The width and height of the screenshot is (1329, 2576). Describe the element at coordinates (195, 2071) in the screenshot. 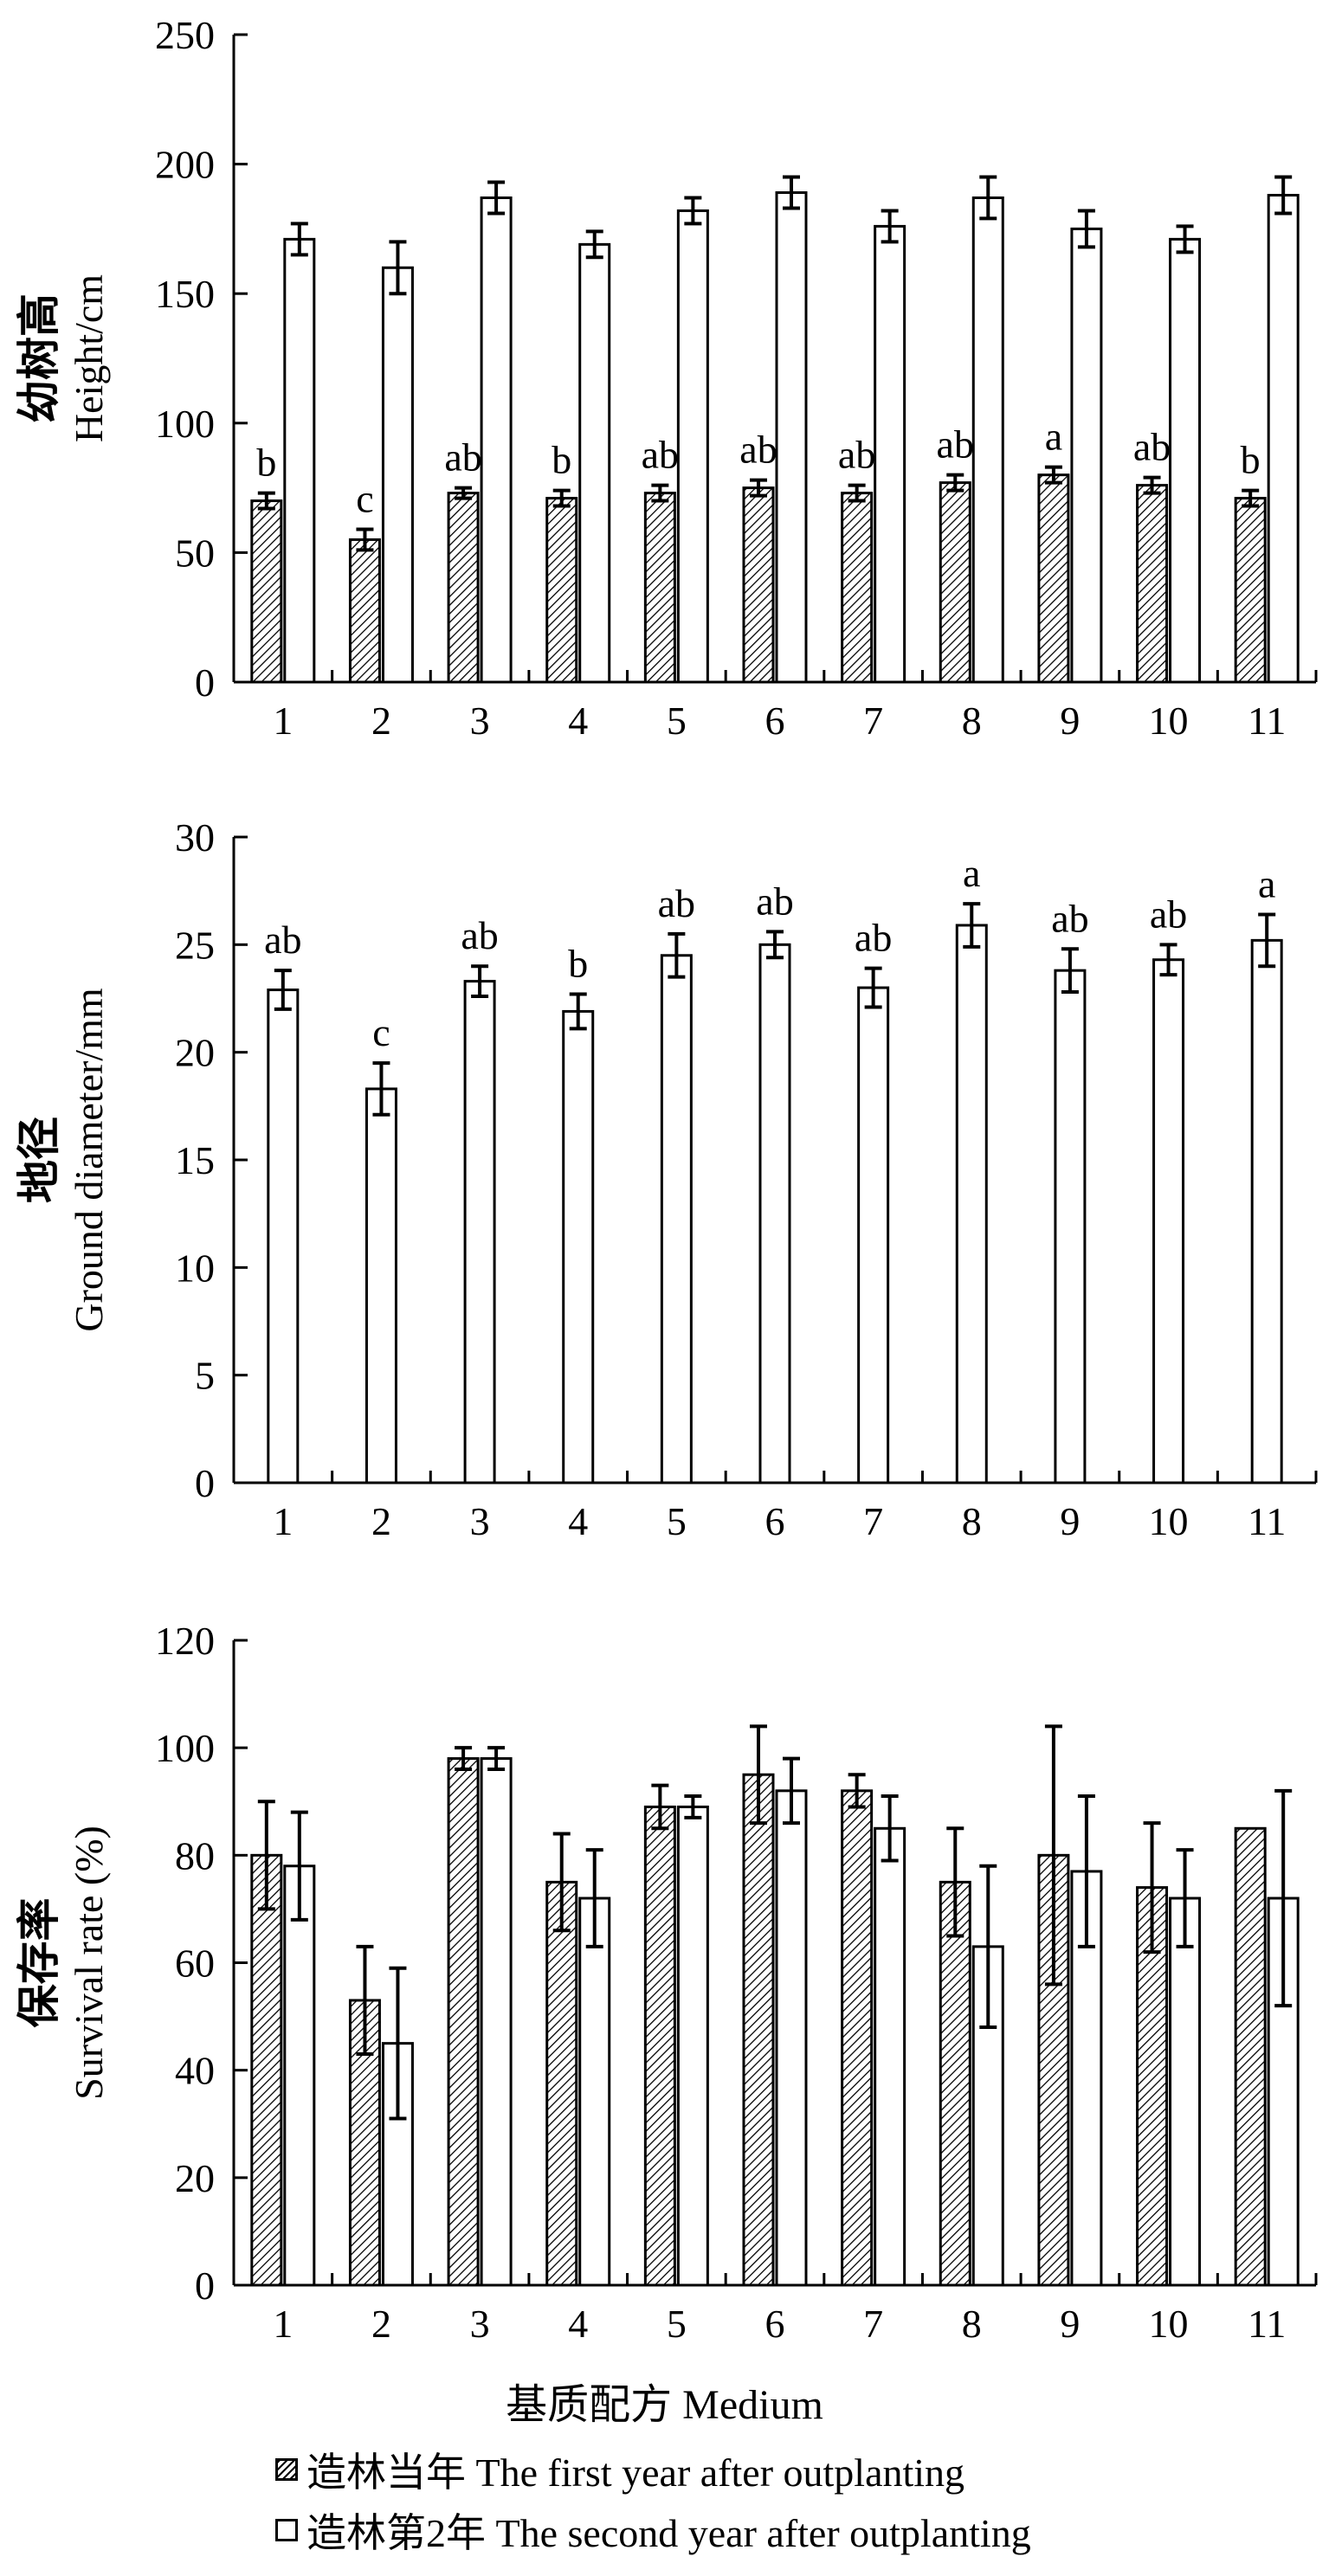

I see `y-tick-label: 40` at that location.